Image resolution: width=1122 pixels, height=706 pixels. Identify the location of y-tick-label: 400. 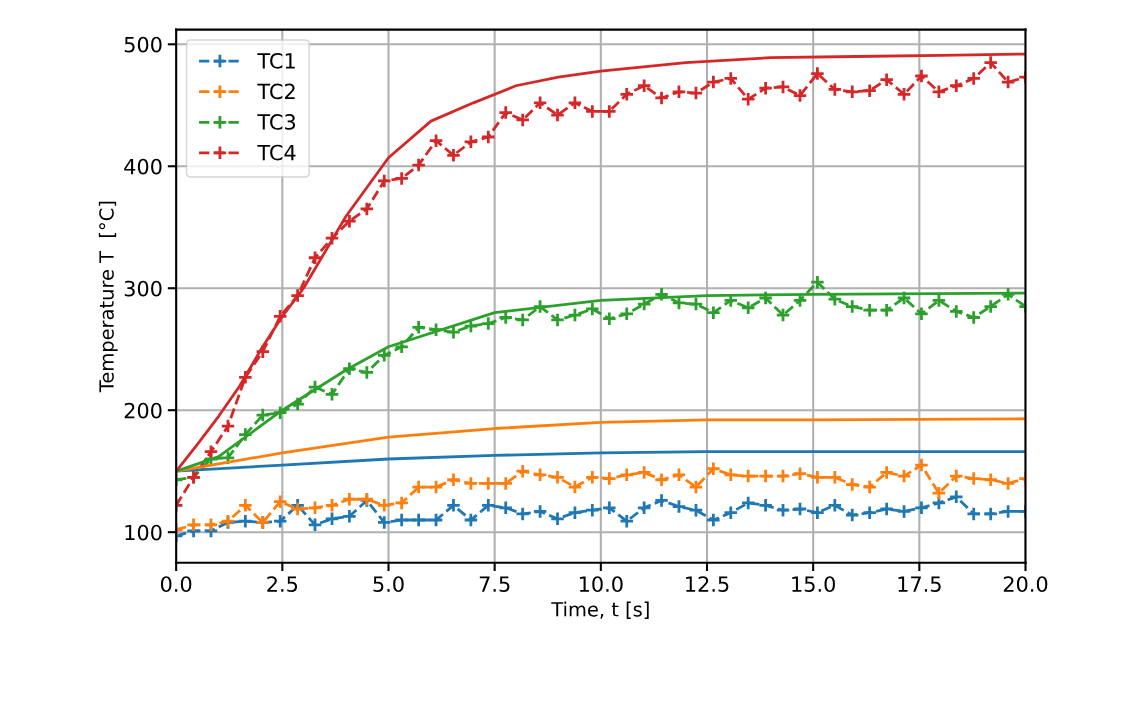
(143, 166).